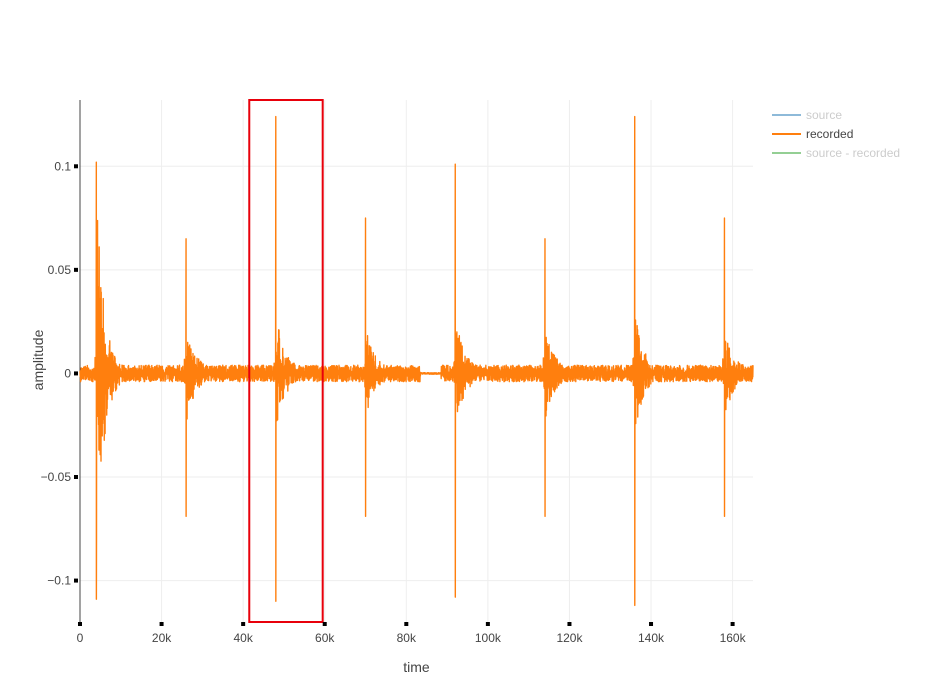 This screenshot has height=700, width=929. I want to click on x-tick-label: 40k, so click(243, 638).